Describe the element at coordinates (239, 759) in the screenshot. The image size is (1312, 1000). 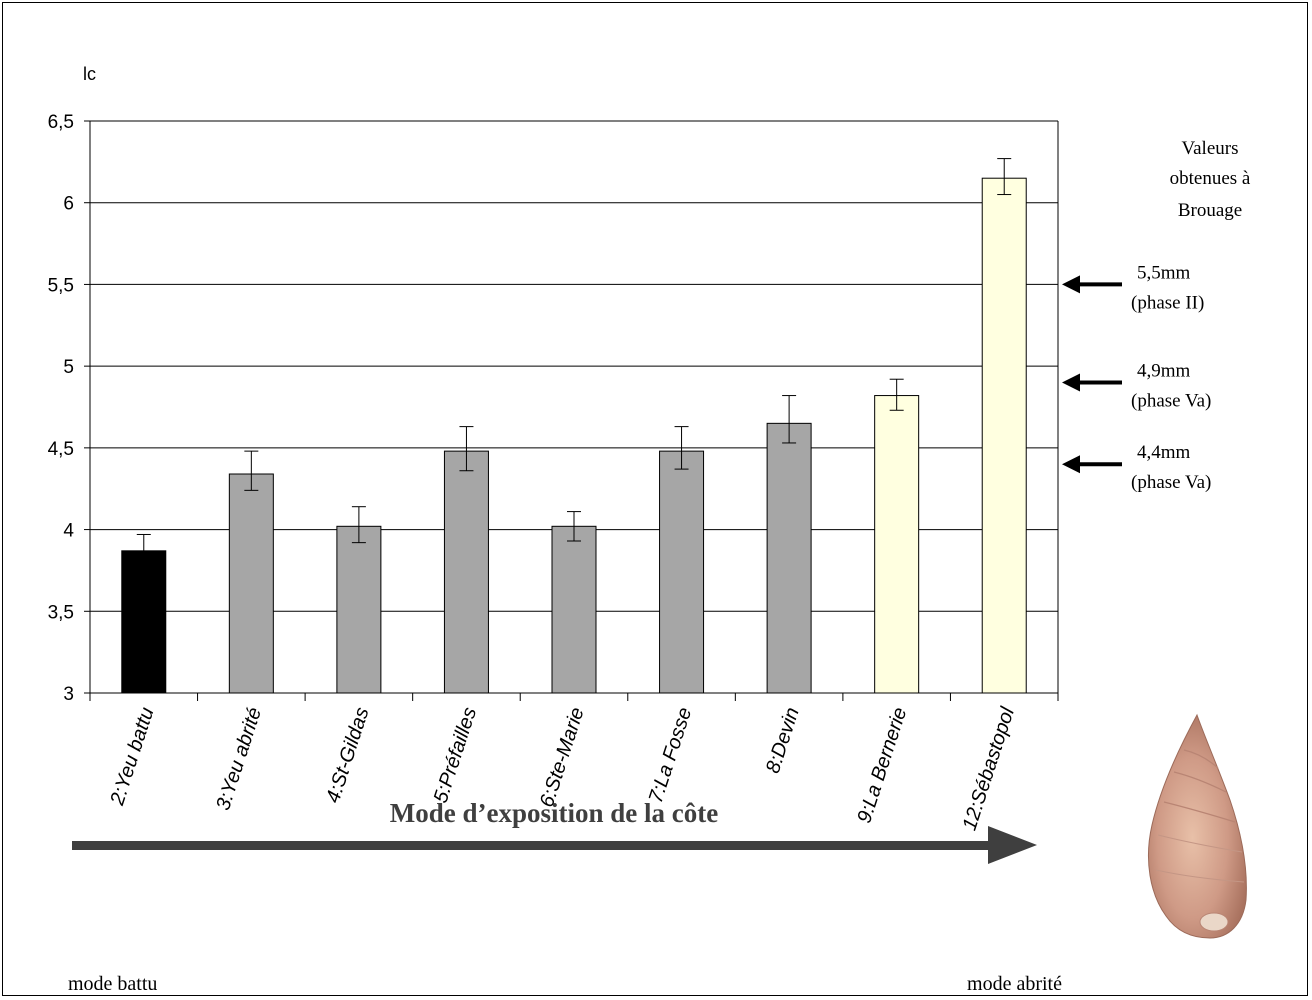
I see `x-tick-label: 3:Yeu abrité` at that location.